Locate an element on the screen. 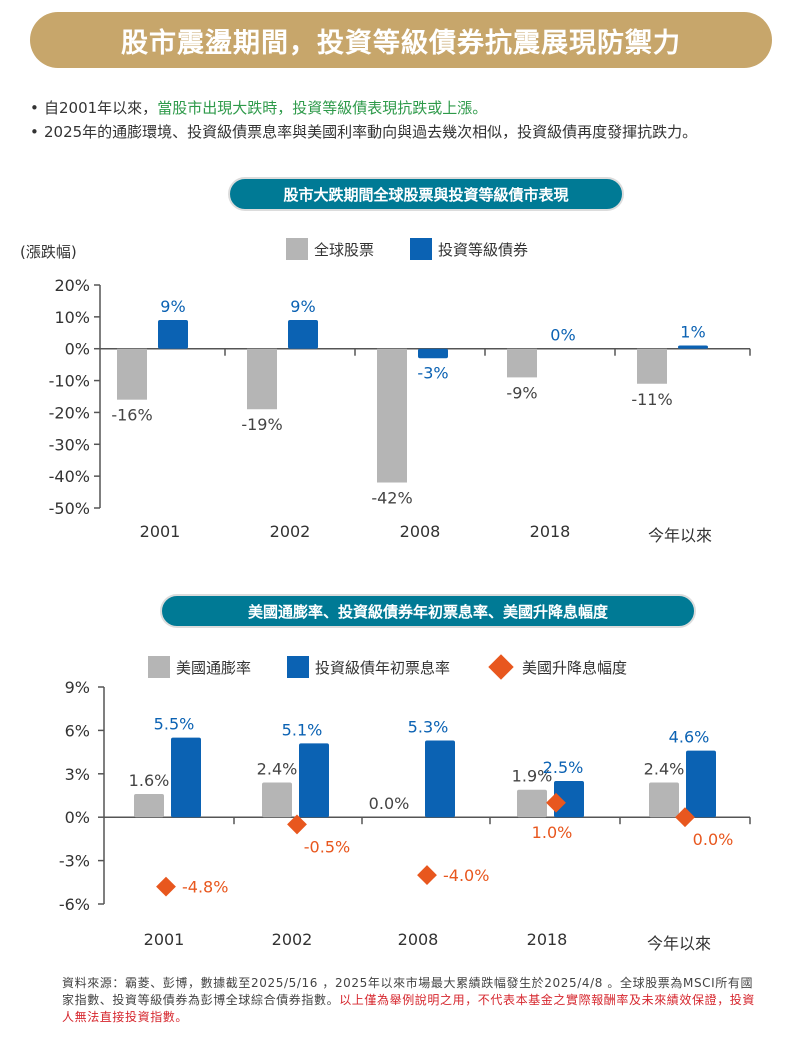 Image resolution: width=801 pixels, height=1039 pixels. data-label: -11% is located at coordinates (651, 399).